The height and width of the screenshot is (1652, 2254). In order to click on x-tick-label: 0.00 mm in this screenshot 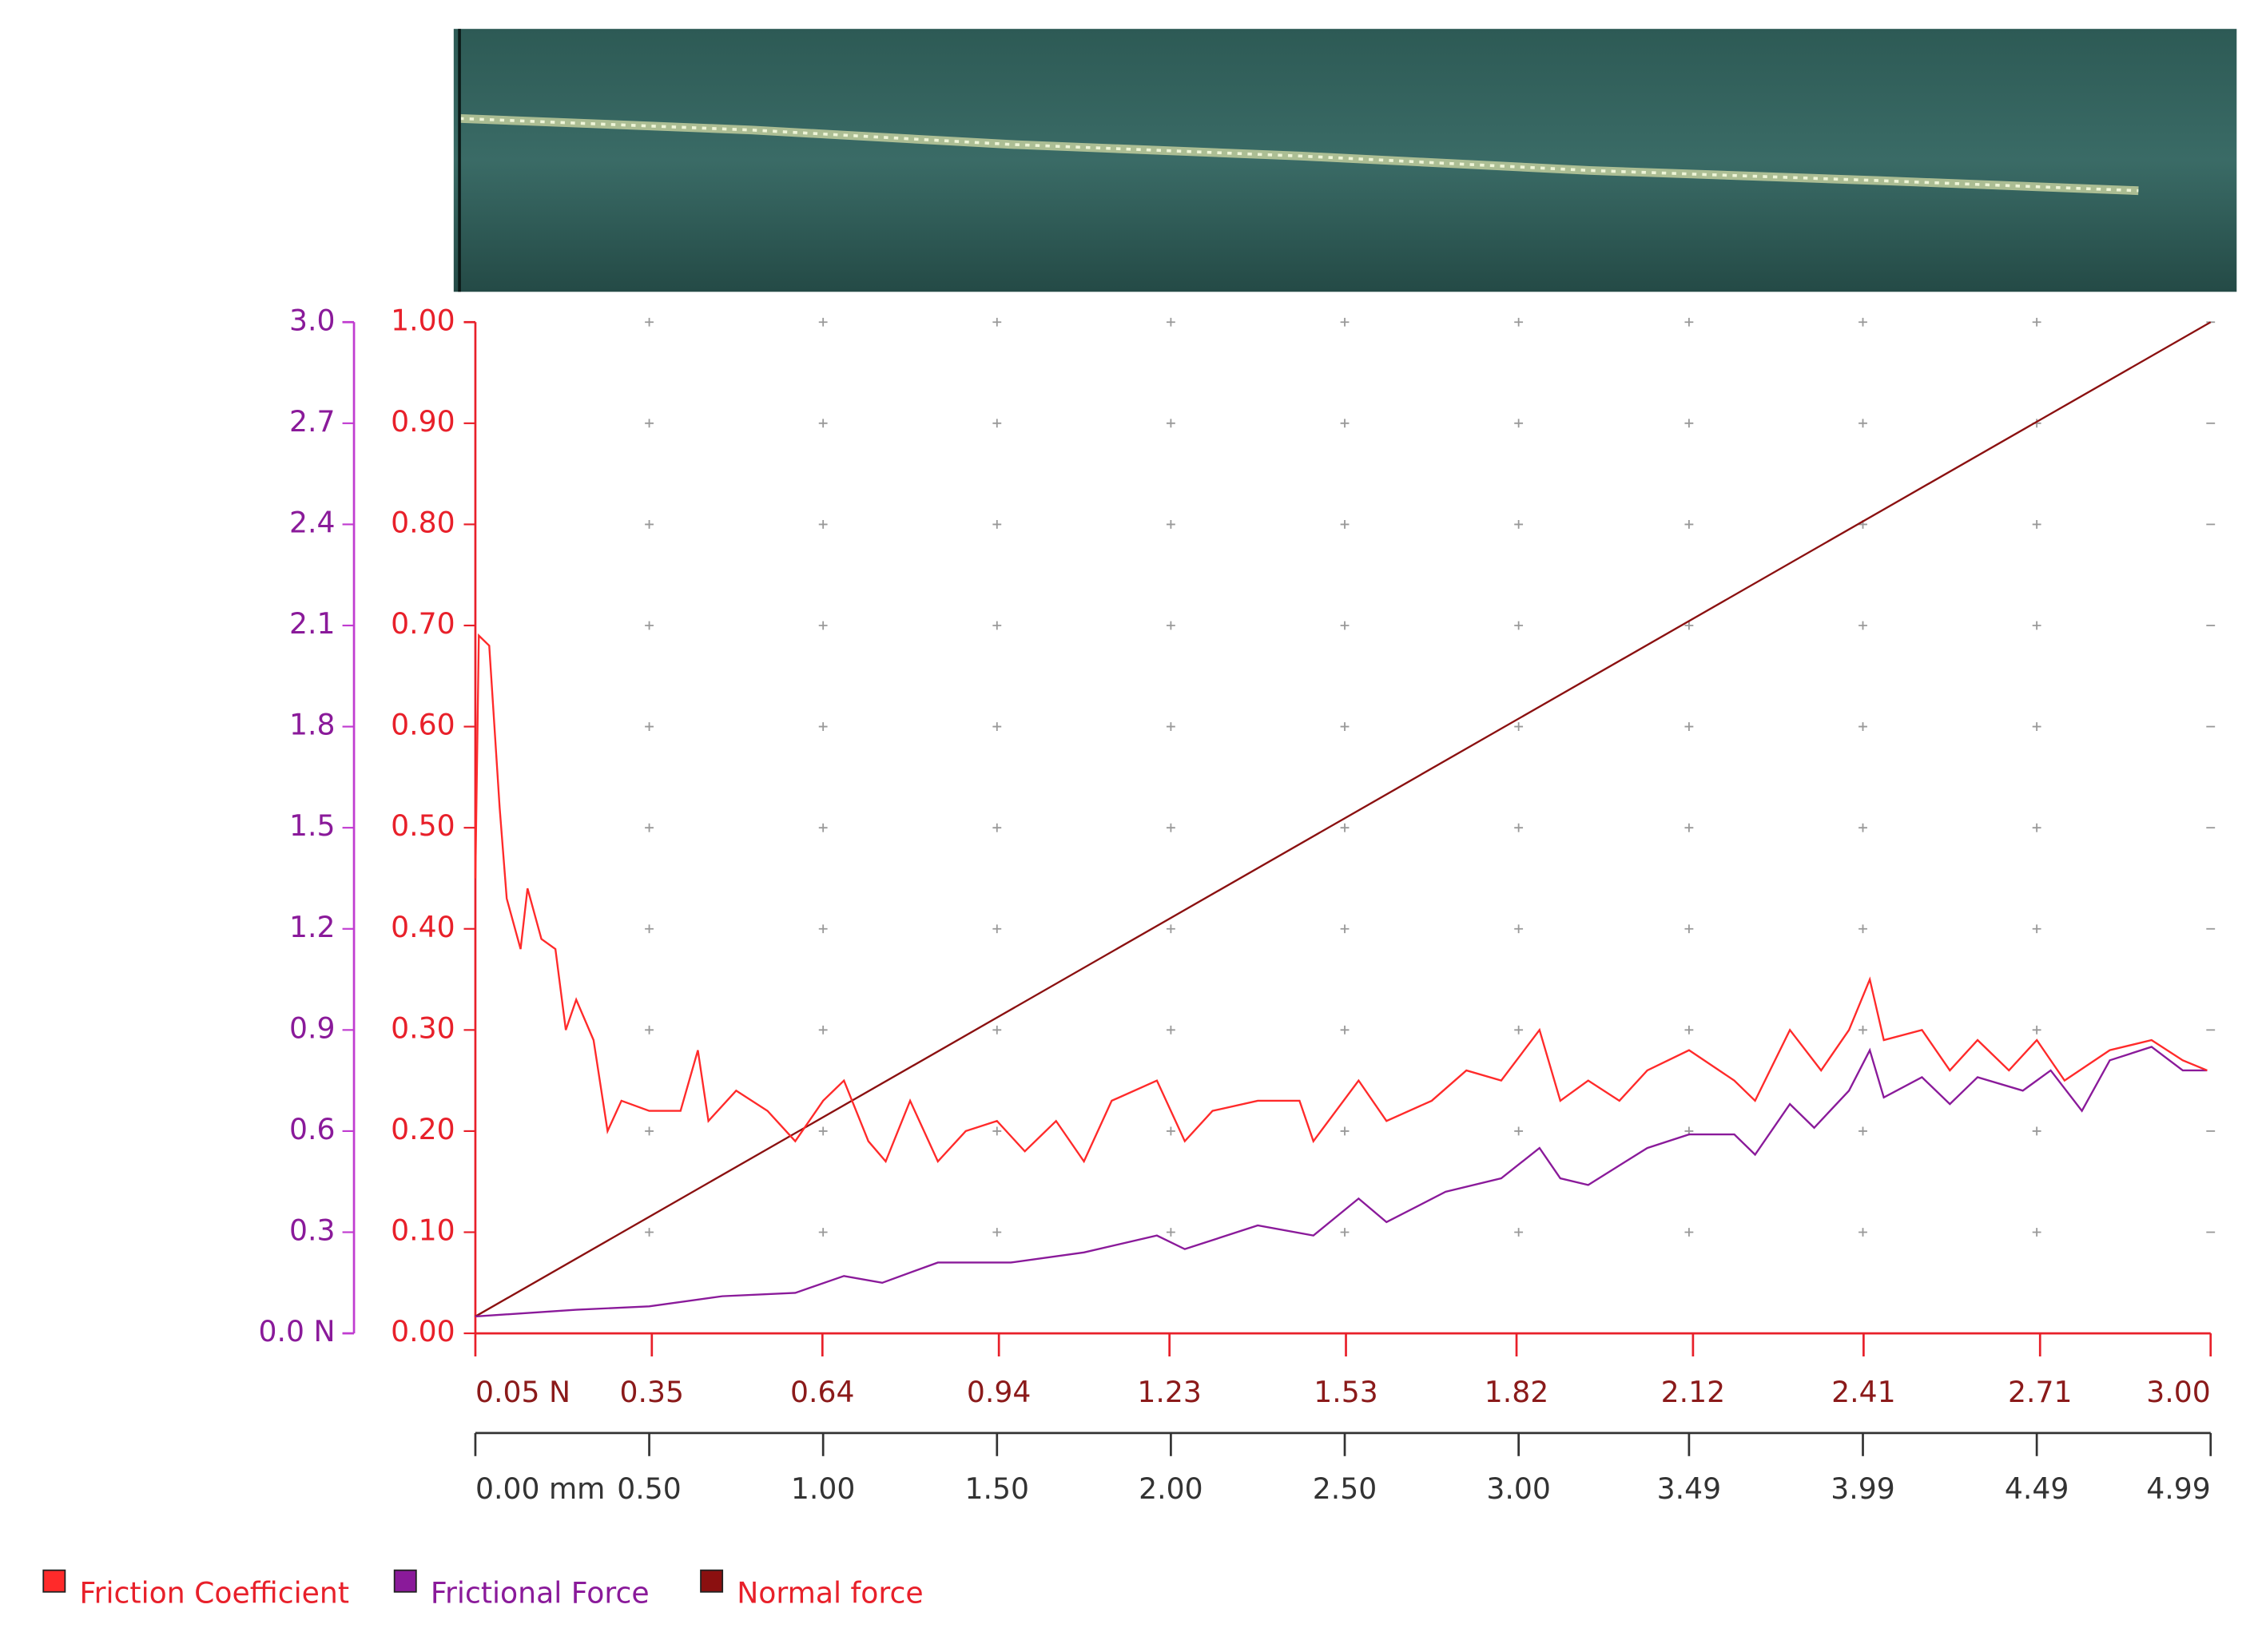, I will do `click(540, 1488)`.